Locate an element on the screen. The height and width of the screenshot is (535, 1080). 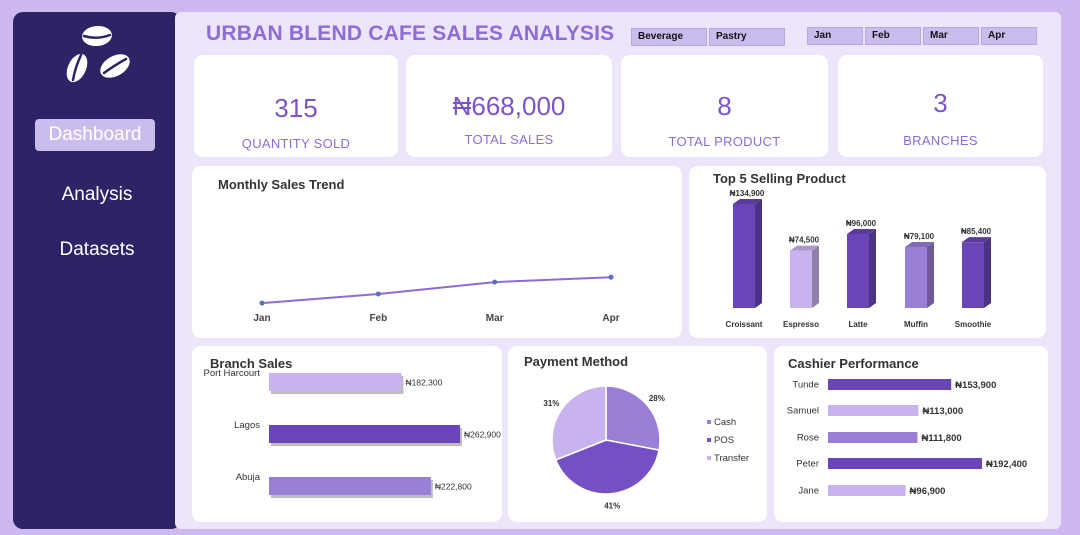
data-label: ₦85,400 is located at coordinates (976, 231).